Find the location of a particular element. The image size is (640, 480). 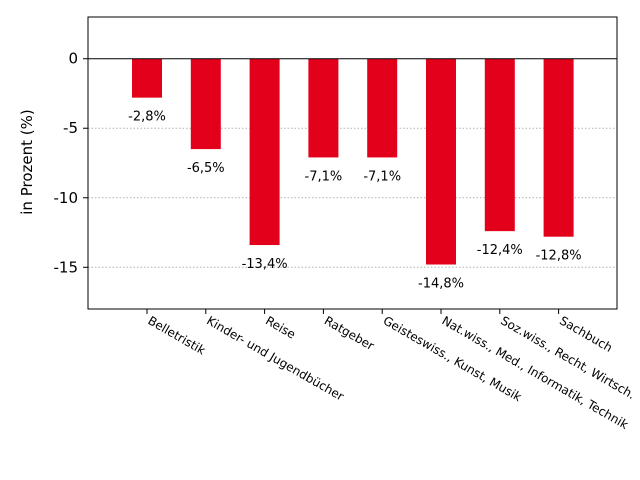

x-tick-label: Belletristik is located at coordinates (177, 335).